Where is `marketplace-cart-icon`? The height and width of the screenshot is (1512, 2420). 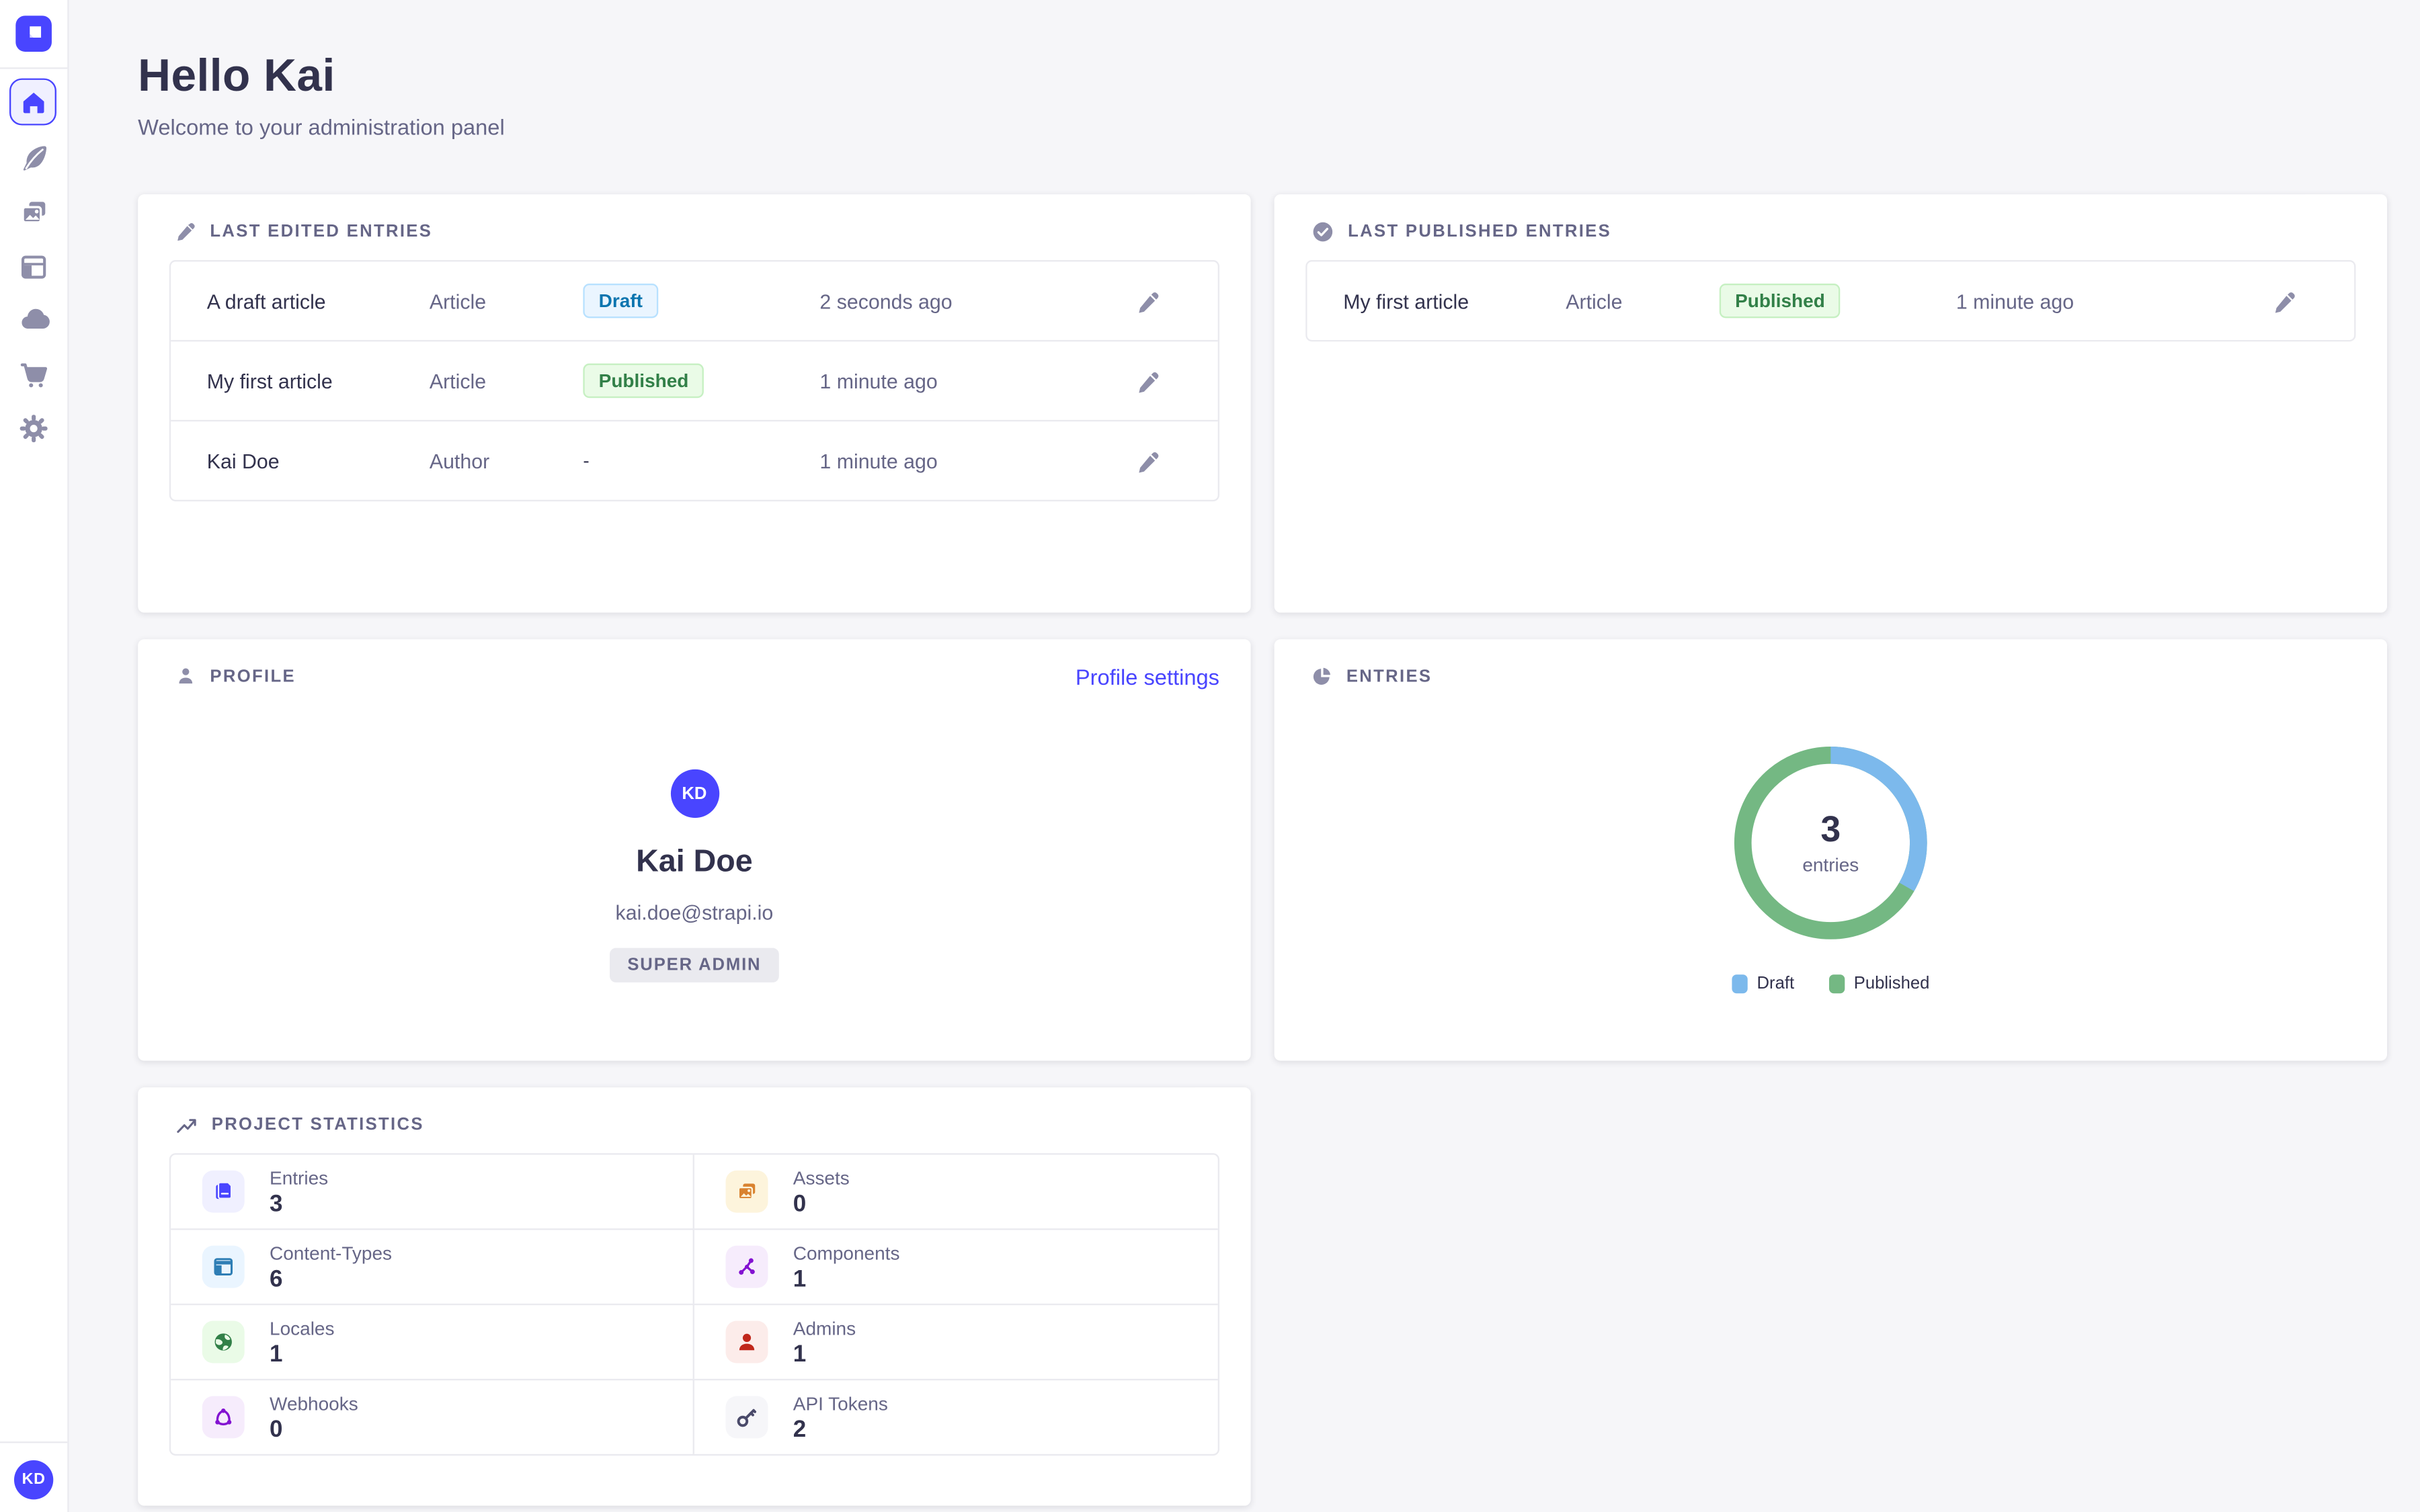 marketplace-cart-icon is located at coordinates (34, 374).